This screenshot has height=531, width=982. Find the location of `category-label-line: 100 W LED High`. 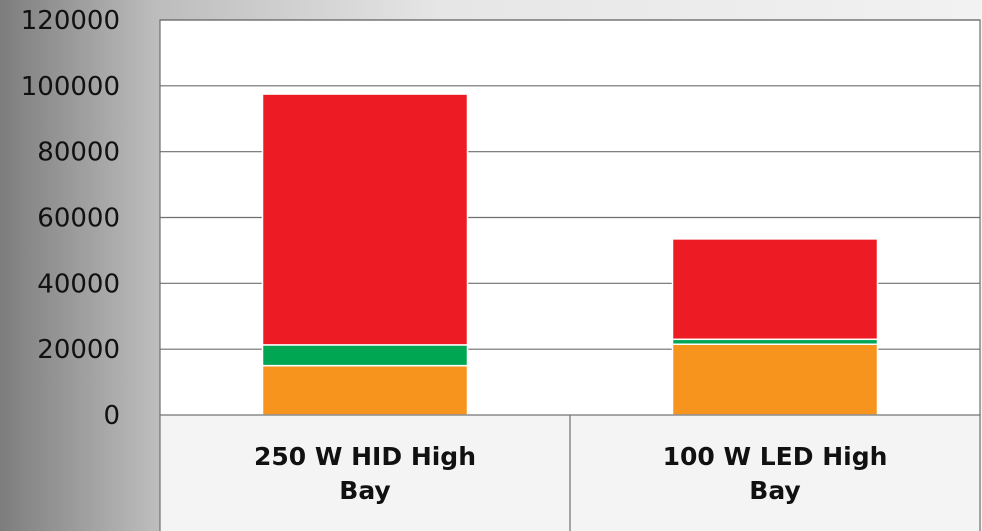

category-label-line: 100 W LED High is located at coordinates (775, 456).